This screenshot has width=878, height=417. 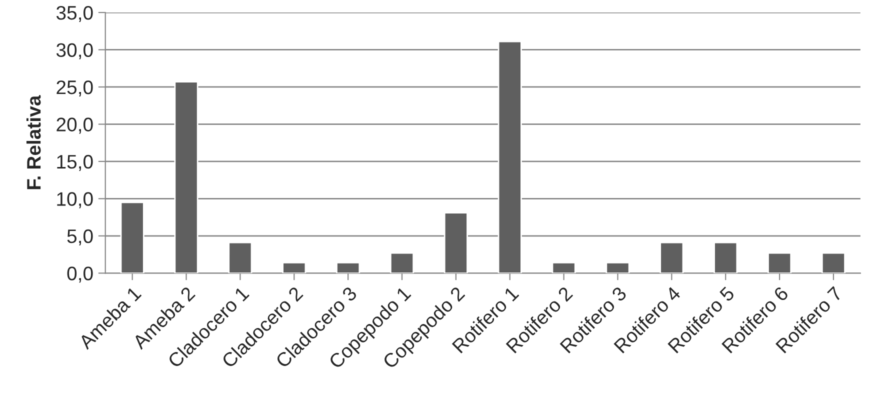 I want to click on y-tick-label: 35,0, so click(x=74, y=14).